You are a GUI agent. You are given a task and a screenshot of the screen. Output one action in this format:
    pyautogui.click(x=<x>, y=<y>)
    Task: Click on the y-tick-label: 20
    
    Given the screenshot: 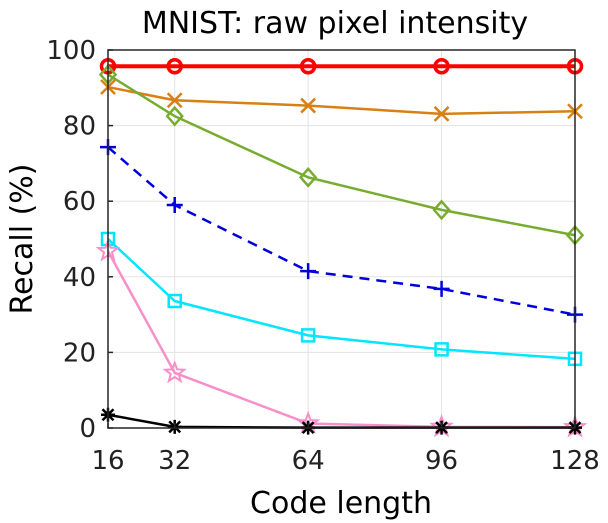 What is the action you would take?
    pyautogui.click(x=79, y=353)
    